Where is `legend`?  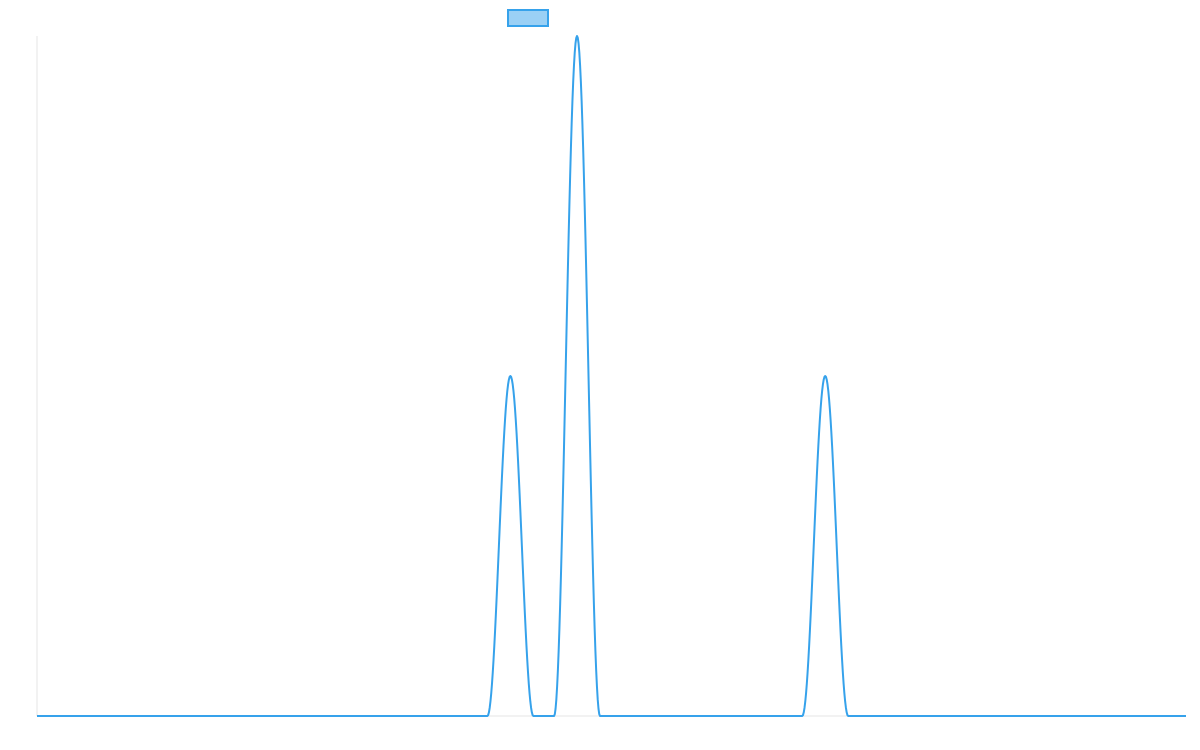 legend is located at coordinates (528, 18).